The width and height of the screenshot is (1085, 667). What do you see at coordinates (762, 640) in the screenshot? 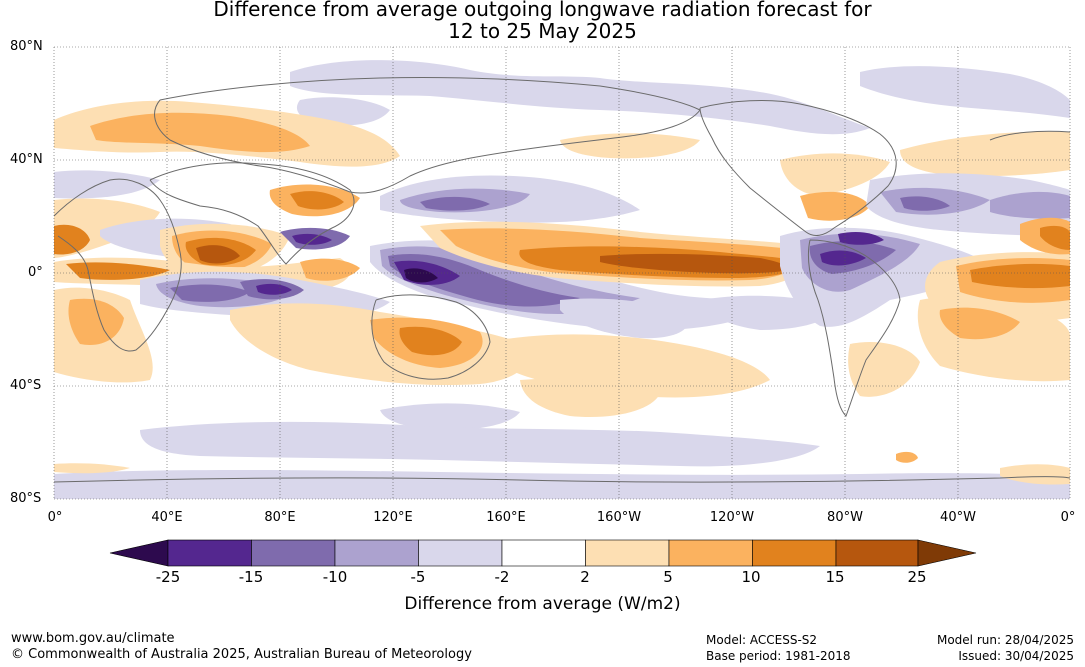
I see `model-name: Model: ACCESS-S2` at bounding box center [762, 640].